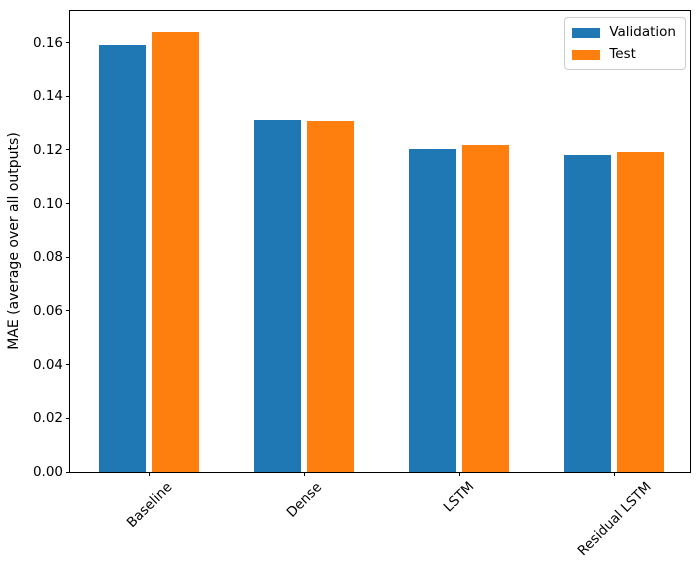 The width and height of the screenshot is (700, 572). I want to click on x-tick-label: Residual LSTM, so click(614, 518).